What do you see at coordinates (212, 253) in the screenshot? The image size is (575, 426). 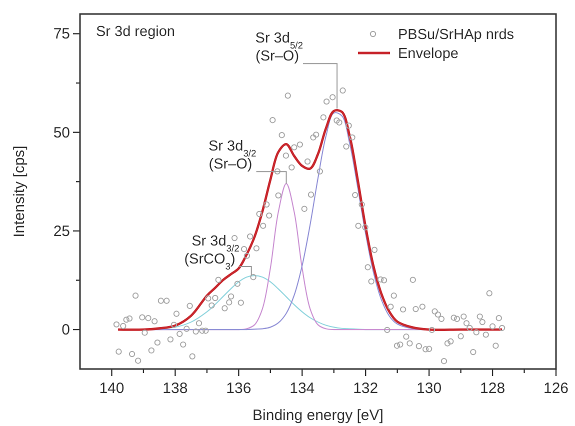 I see `annotation: Sr 3d$_{3/2}$ (SrCO$_{3}$)` at bounding box center [212, 253].